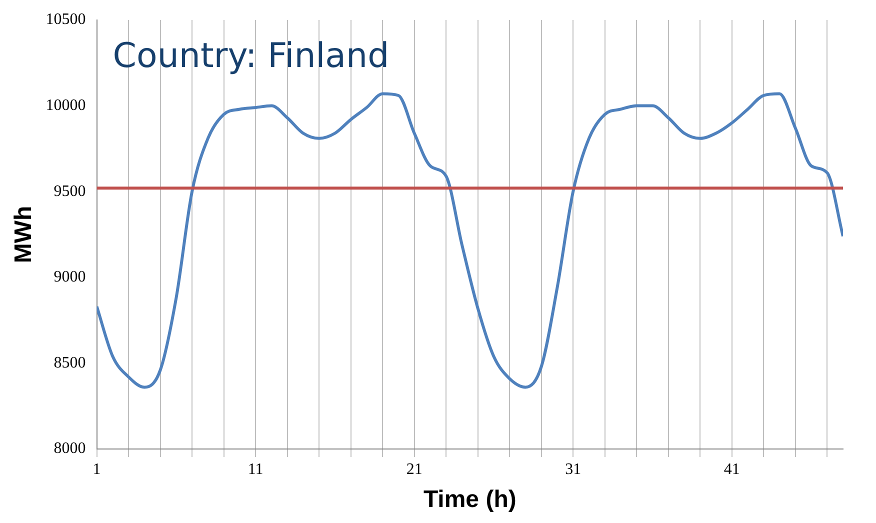 This screenshot has width=876, height=523. I want to click on x-tick-label: 11, so click(256, 469).